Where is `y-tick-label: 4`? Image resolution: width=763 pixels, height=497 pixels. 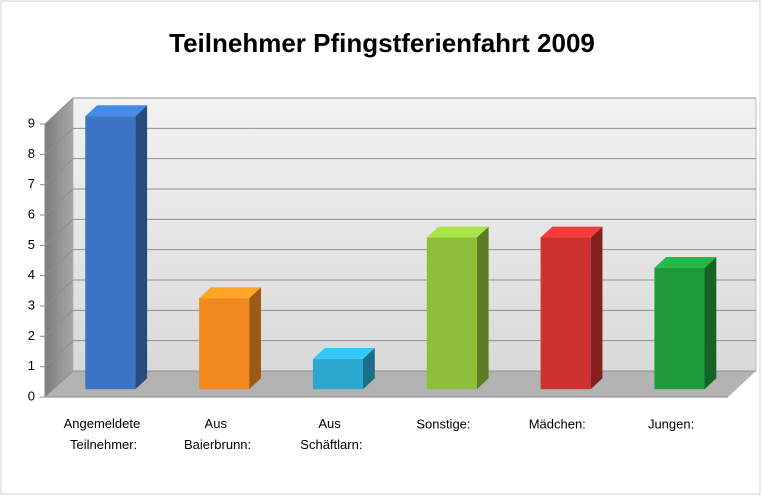 y-tick-label: 4 is located at coordinates (31, 274).